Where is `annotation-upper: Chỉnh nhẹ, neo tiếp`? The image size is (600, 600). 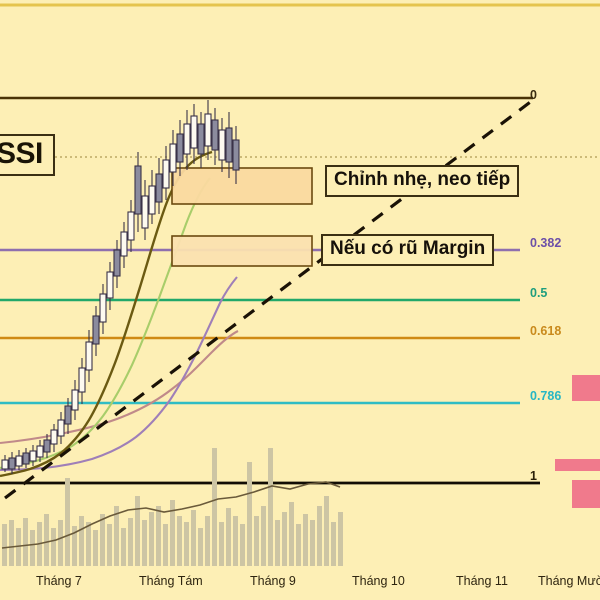
annotation-upper: Chỉnh nhẹ, neo tiếp is located at coordinates (422, 181).